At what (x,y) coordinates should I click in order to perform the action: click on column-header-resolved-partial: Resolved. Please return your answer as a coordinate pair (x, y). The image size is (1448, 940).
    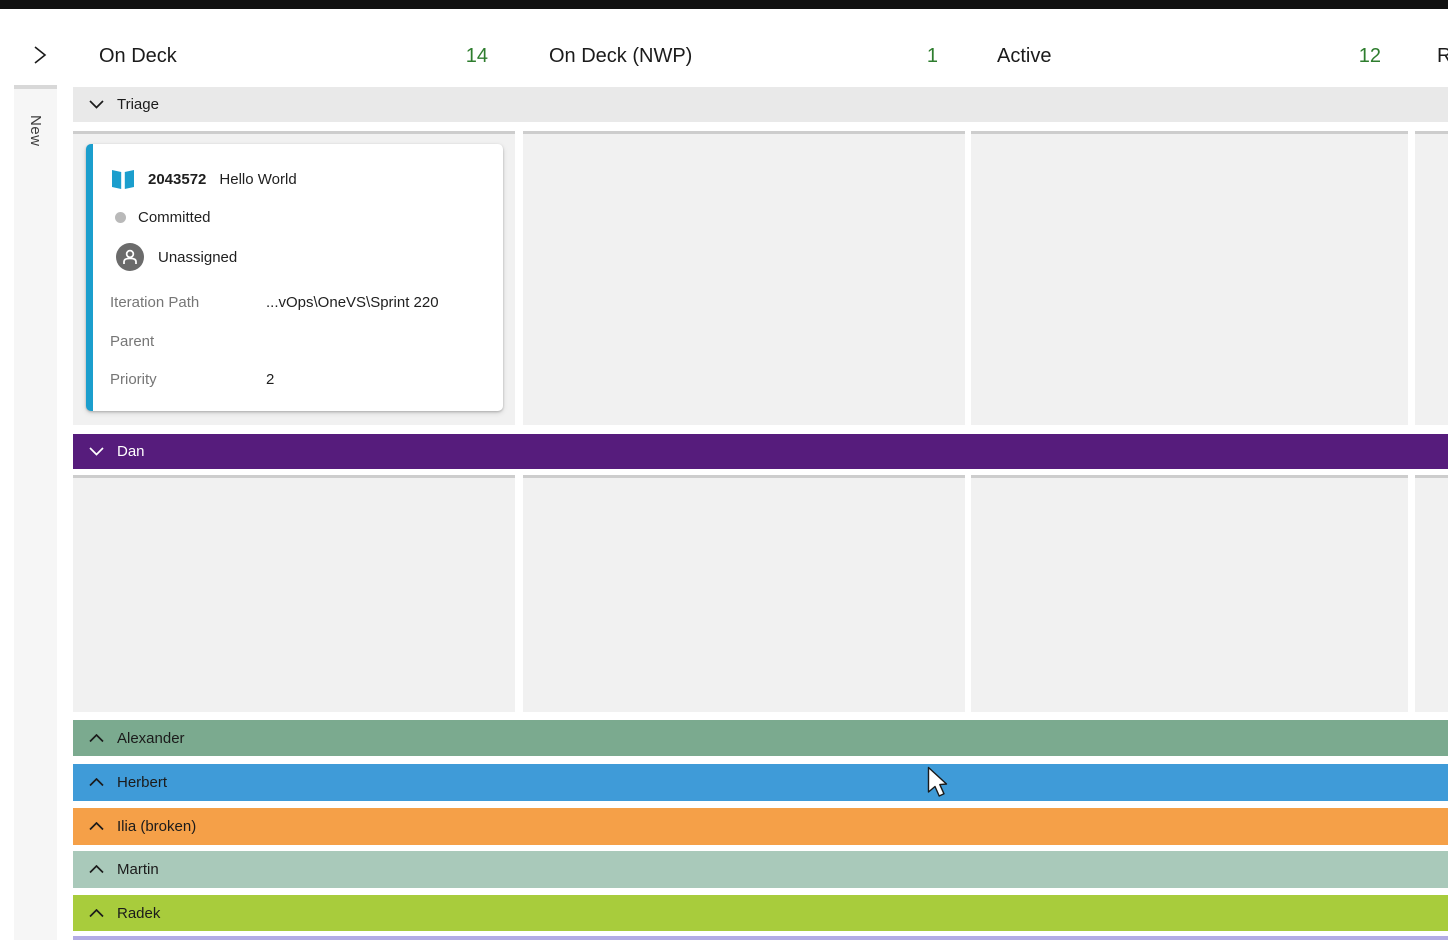
    Looking at the image, I should click on (1431, 56).